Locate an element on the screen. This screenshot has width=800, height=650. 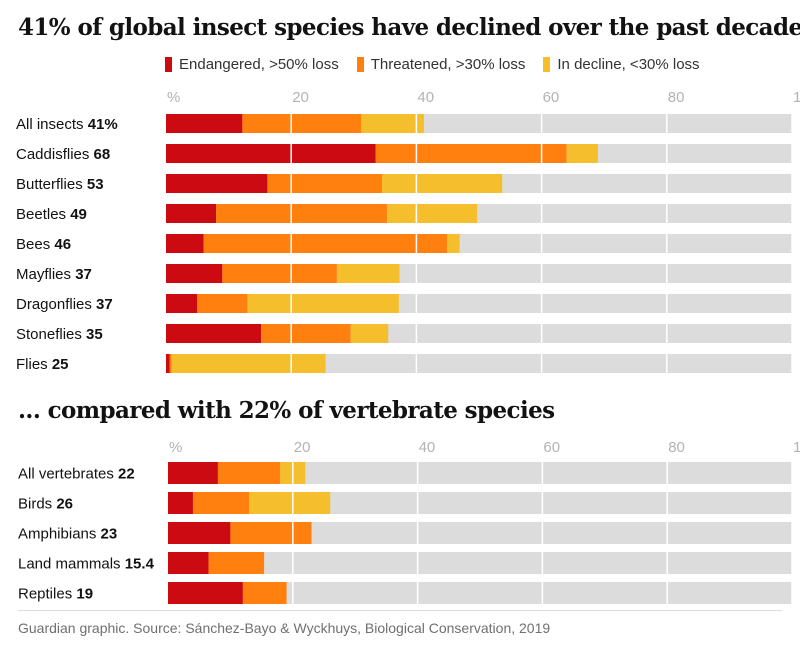
category-label: Caddisflies 68 is located at coordinates (63, 154).